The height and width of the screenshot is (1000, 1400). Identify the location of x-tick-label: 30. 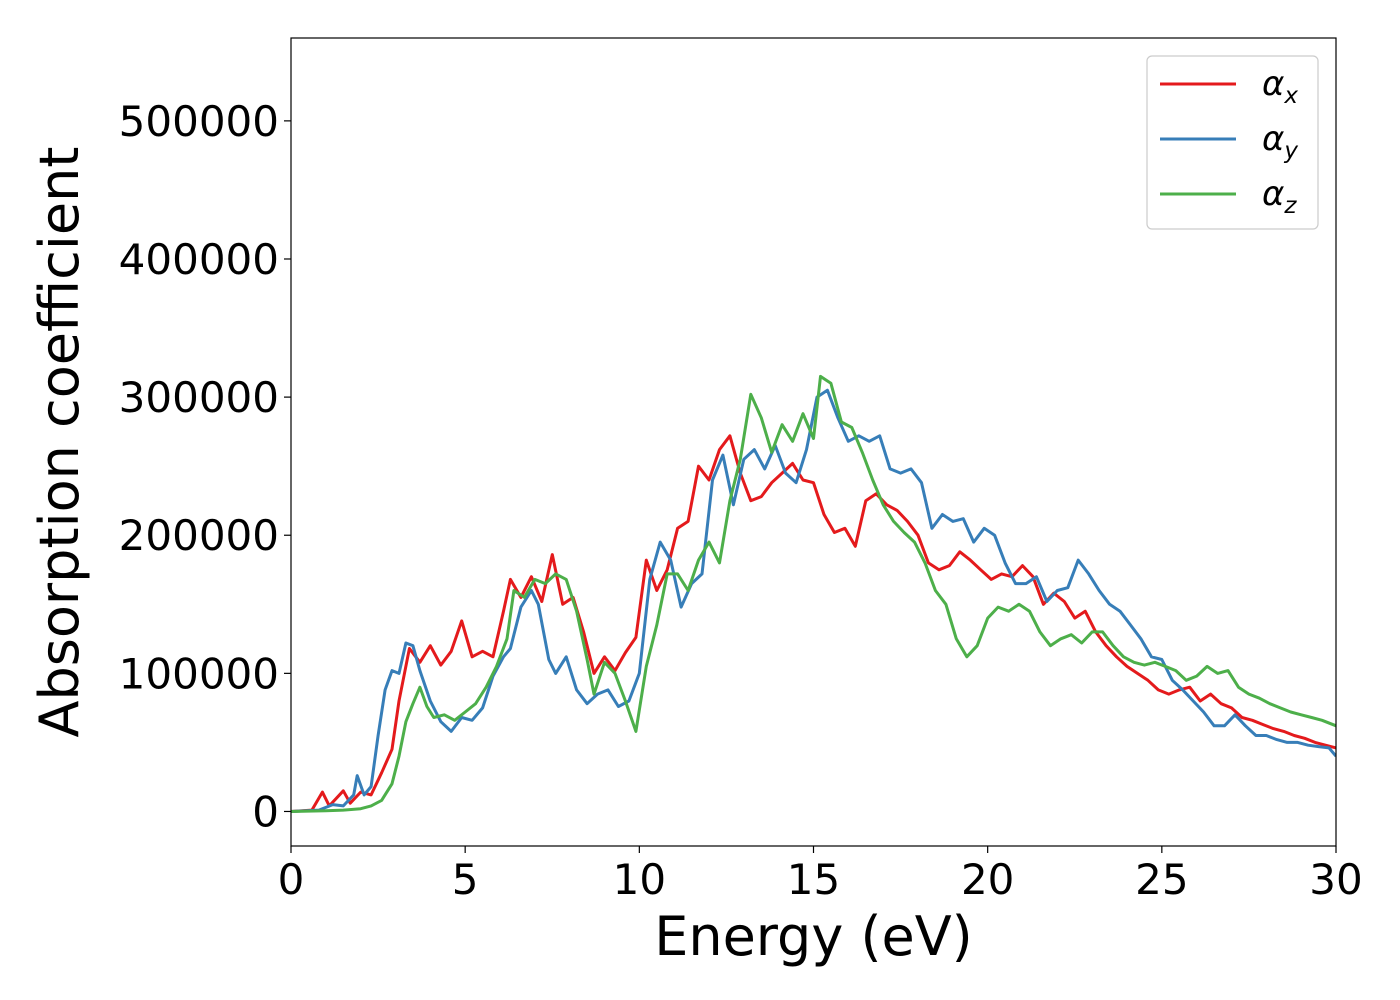
(1335, 879).